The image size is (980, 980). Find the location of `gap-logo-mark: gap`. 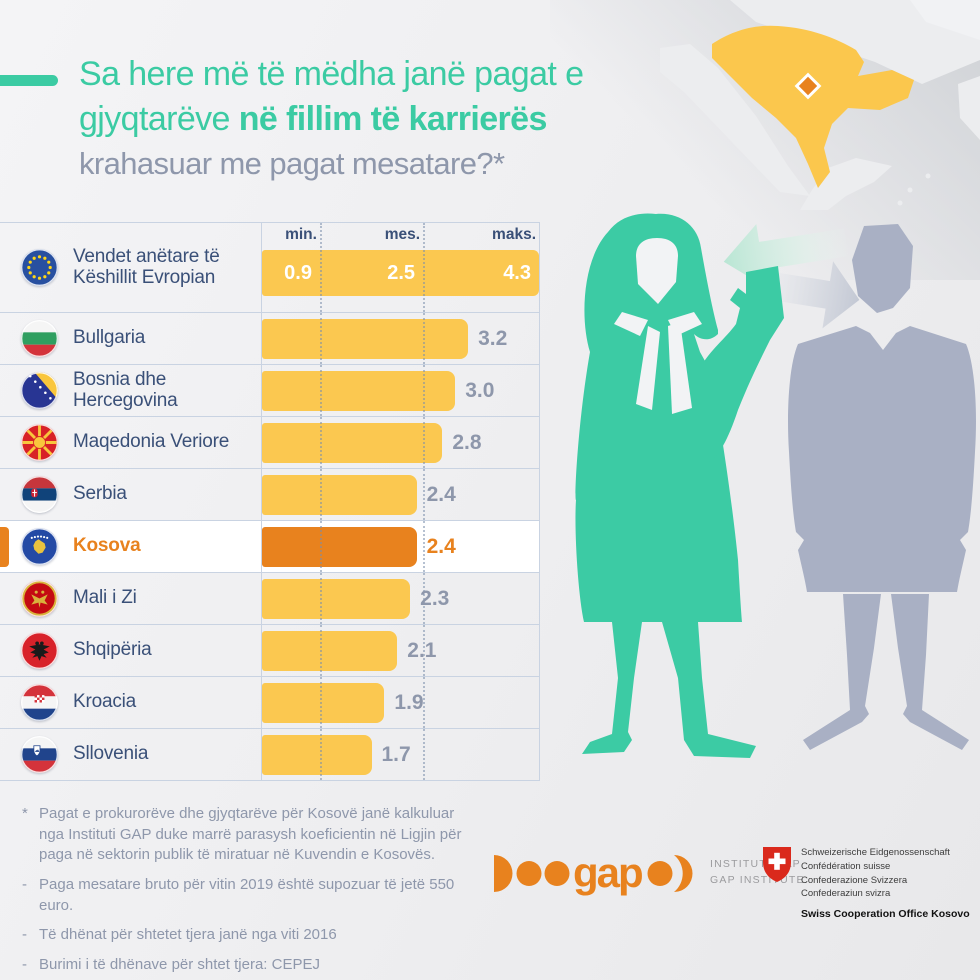

gap-logo-mark: gap is located at coordinates (593, 873).